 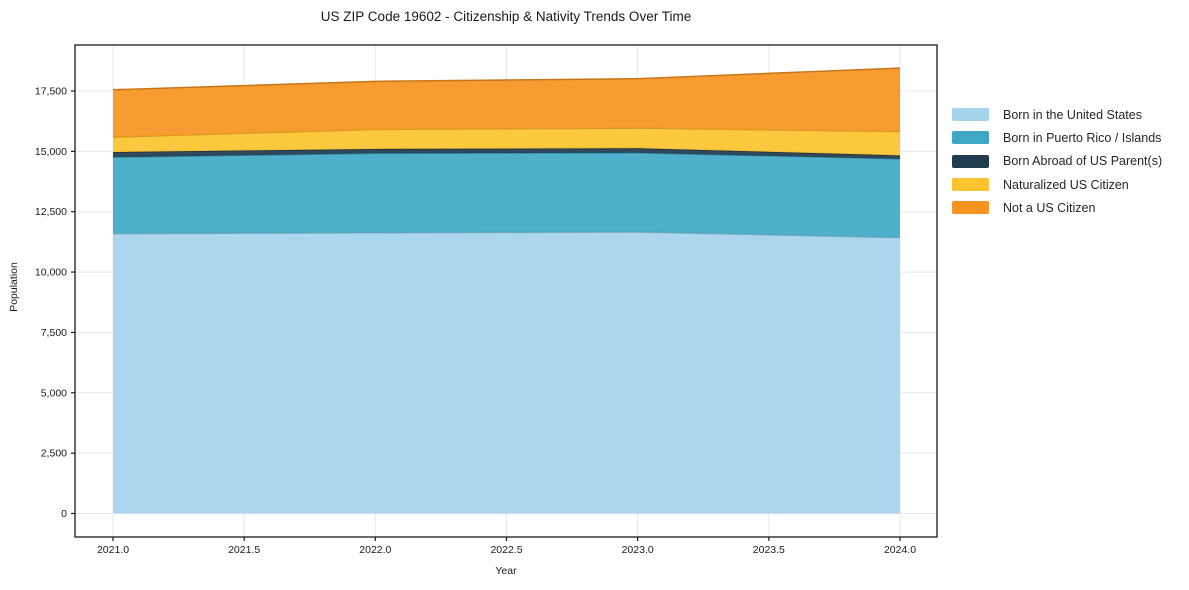 I want to click on x-tick-label: 2022.0, so click(x=375, y=550).